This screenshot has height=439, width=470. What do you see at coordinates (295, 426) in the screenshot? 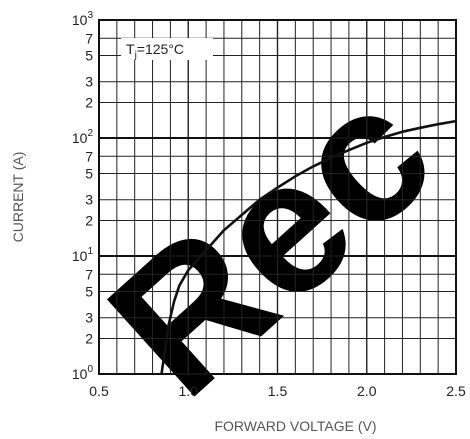
I see `x-axis-title: FORWARD VOLTAGE (V)` at bounding box center [295, 426].